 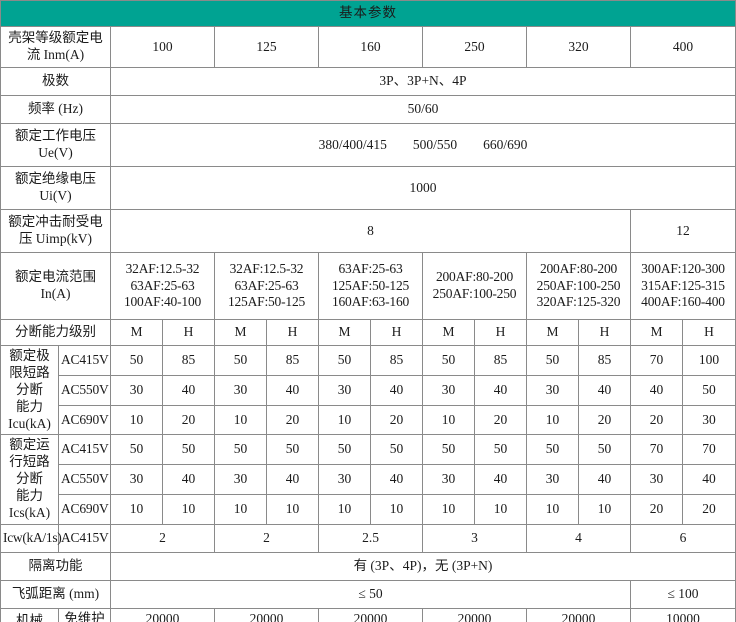 I want to click on icw-value: 3, so click(x=474, y=538).